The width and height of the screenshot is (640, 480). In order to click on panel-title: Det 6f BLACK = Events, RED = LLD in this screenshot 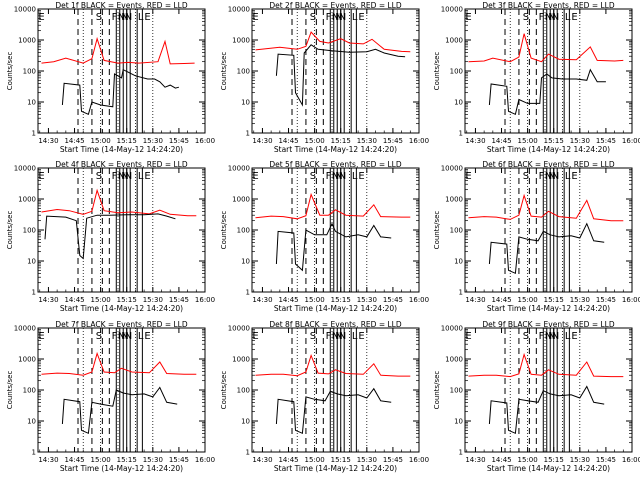, I will do `click(548, 164)`.